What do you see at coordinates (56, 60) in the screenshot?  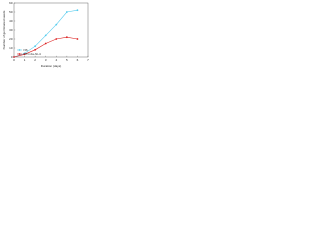 I see `x-tick-label: 4` at bounding box center [56, 60].